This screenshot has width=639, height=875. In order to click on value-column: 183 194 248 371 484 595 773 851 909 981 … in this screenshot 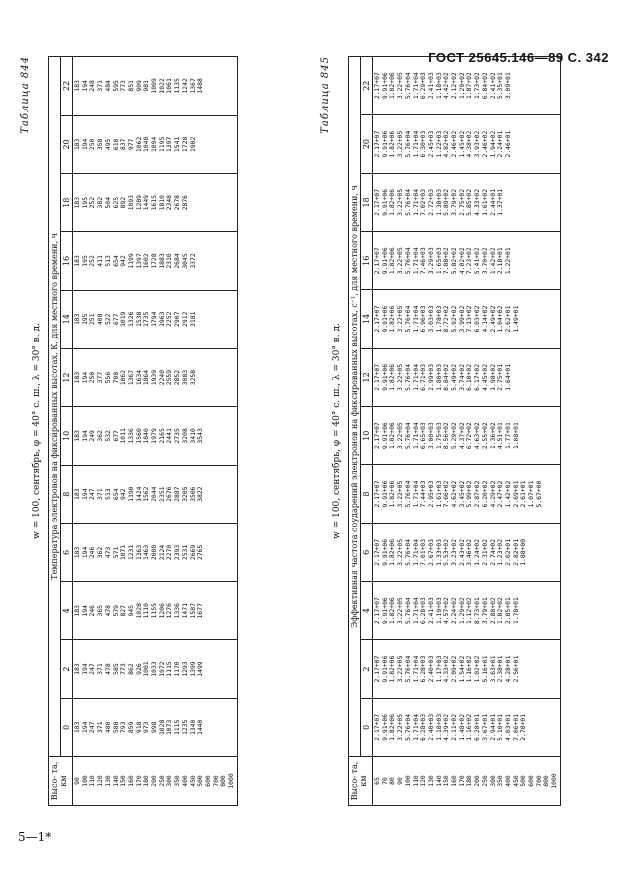, I will do `click(155, 86)`.